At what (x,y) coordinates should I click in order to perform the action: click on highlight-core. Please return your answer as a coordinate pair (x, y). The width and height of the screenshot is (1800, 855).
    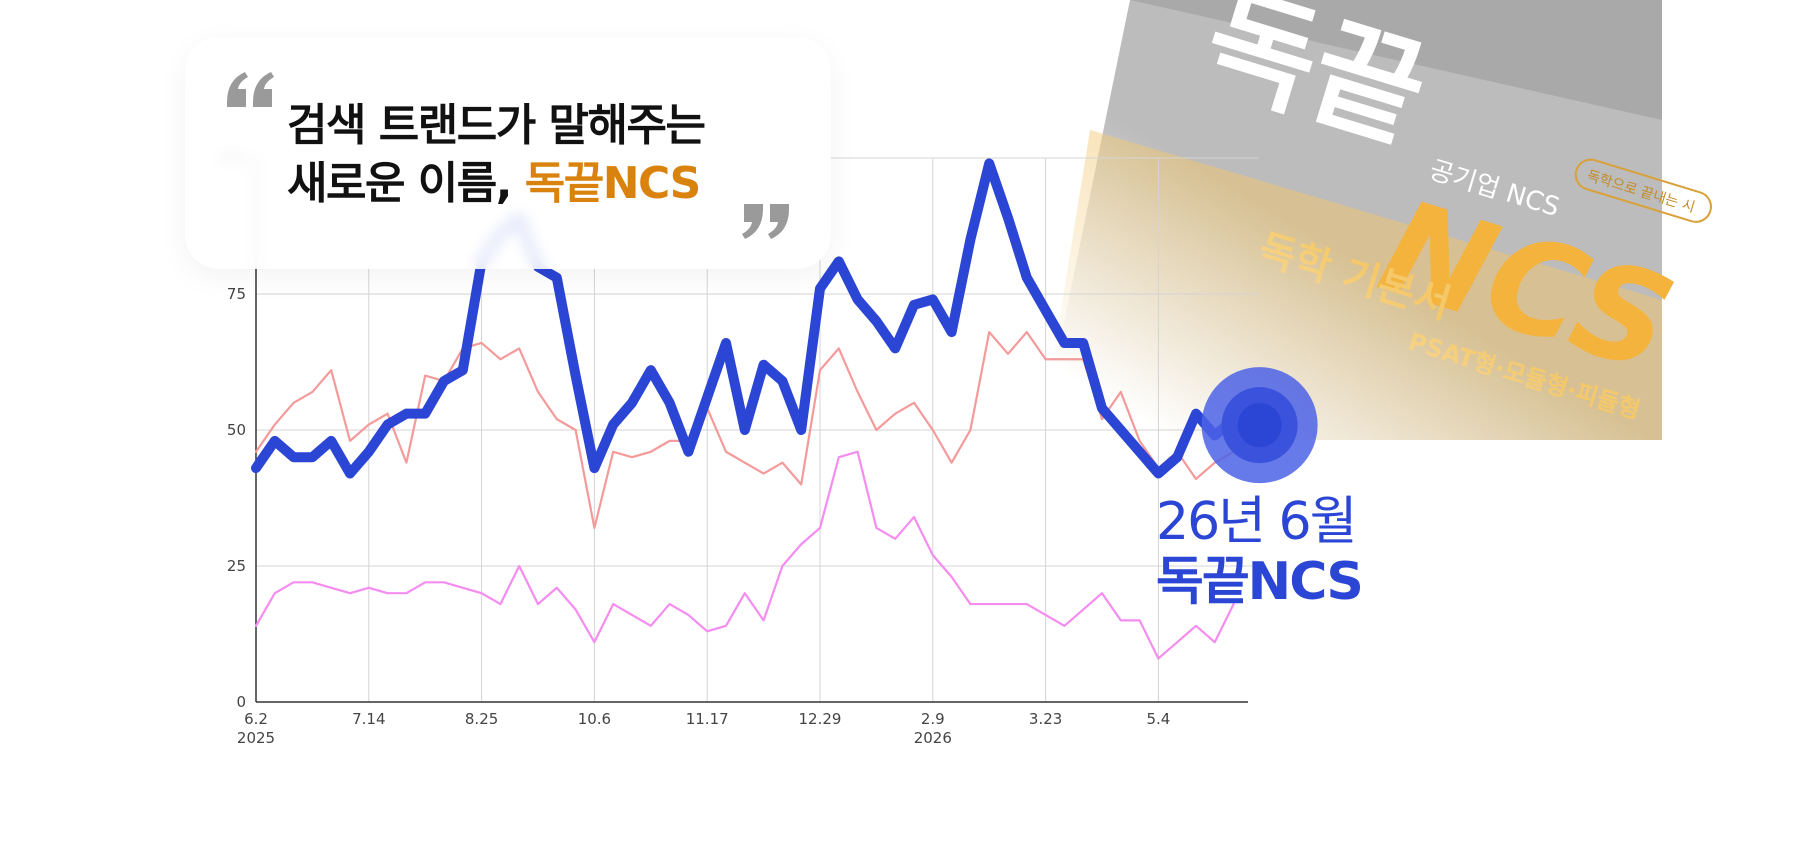
    Looking at the image, I should click on (1259, 425).